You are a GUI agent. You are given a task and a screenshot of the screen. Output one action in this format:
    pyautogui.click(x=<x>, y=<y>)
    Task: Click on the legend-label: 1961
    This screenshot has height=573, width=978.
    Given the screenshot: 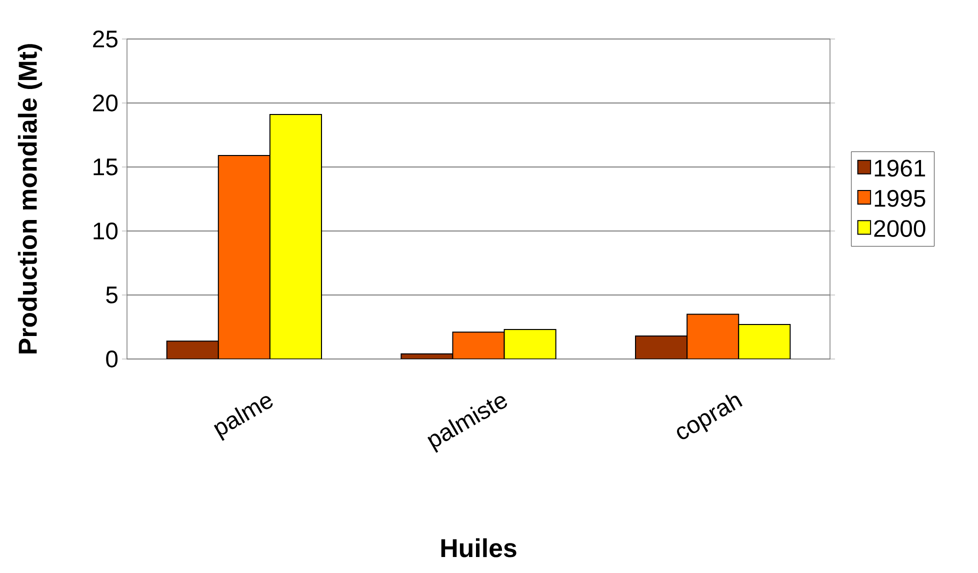 What is the action you would take?
    pyautogui.click(x=900, y=168)
    